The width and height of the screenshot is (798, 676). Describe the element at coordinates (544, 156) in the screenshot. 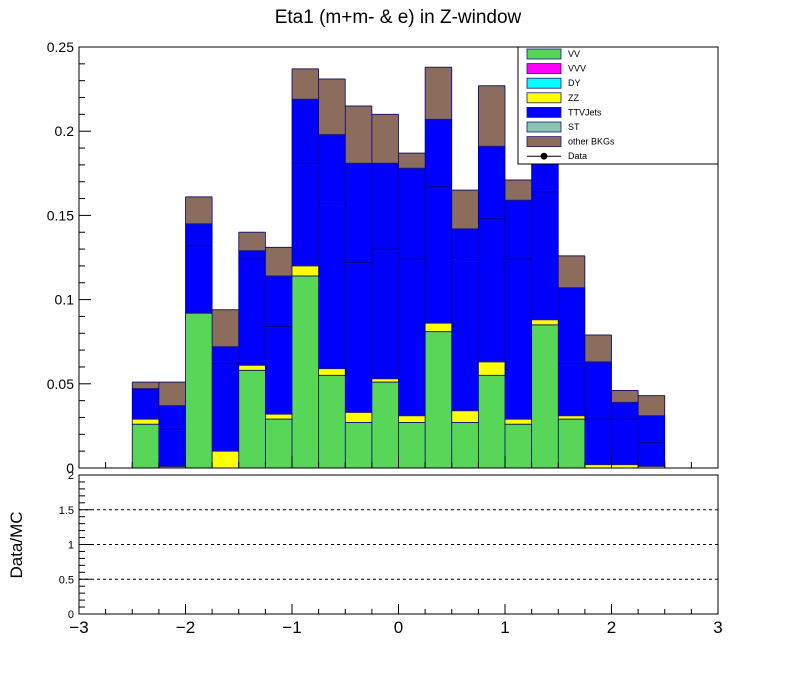

I see `legend-data-marker` at that location.